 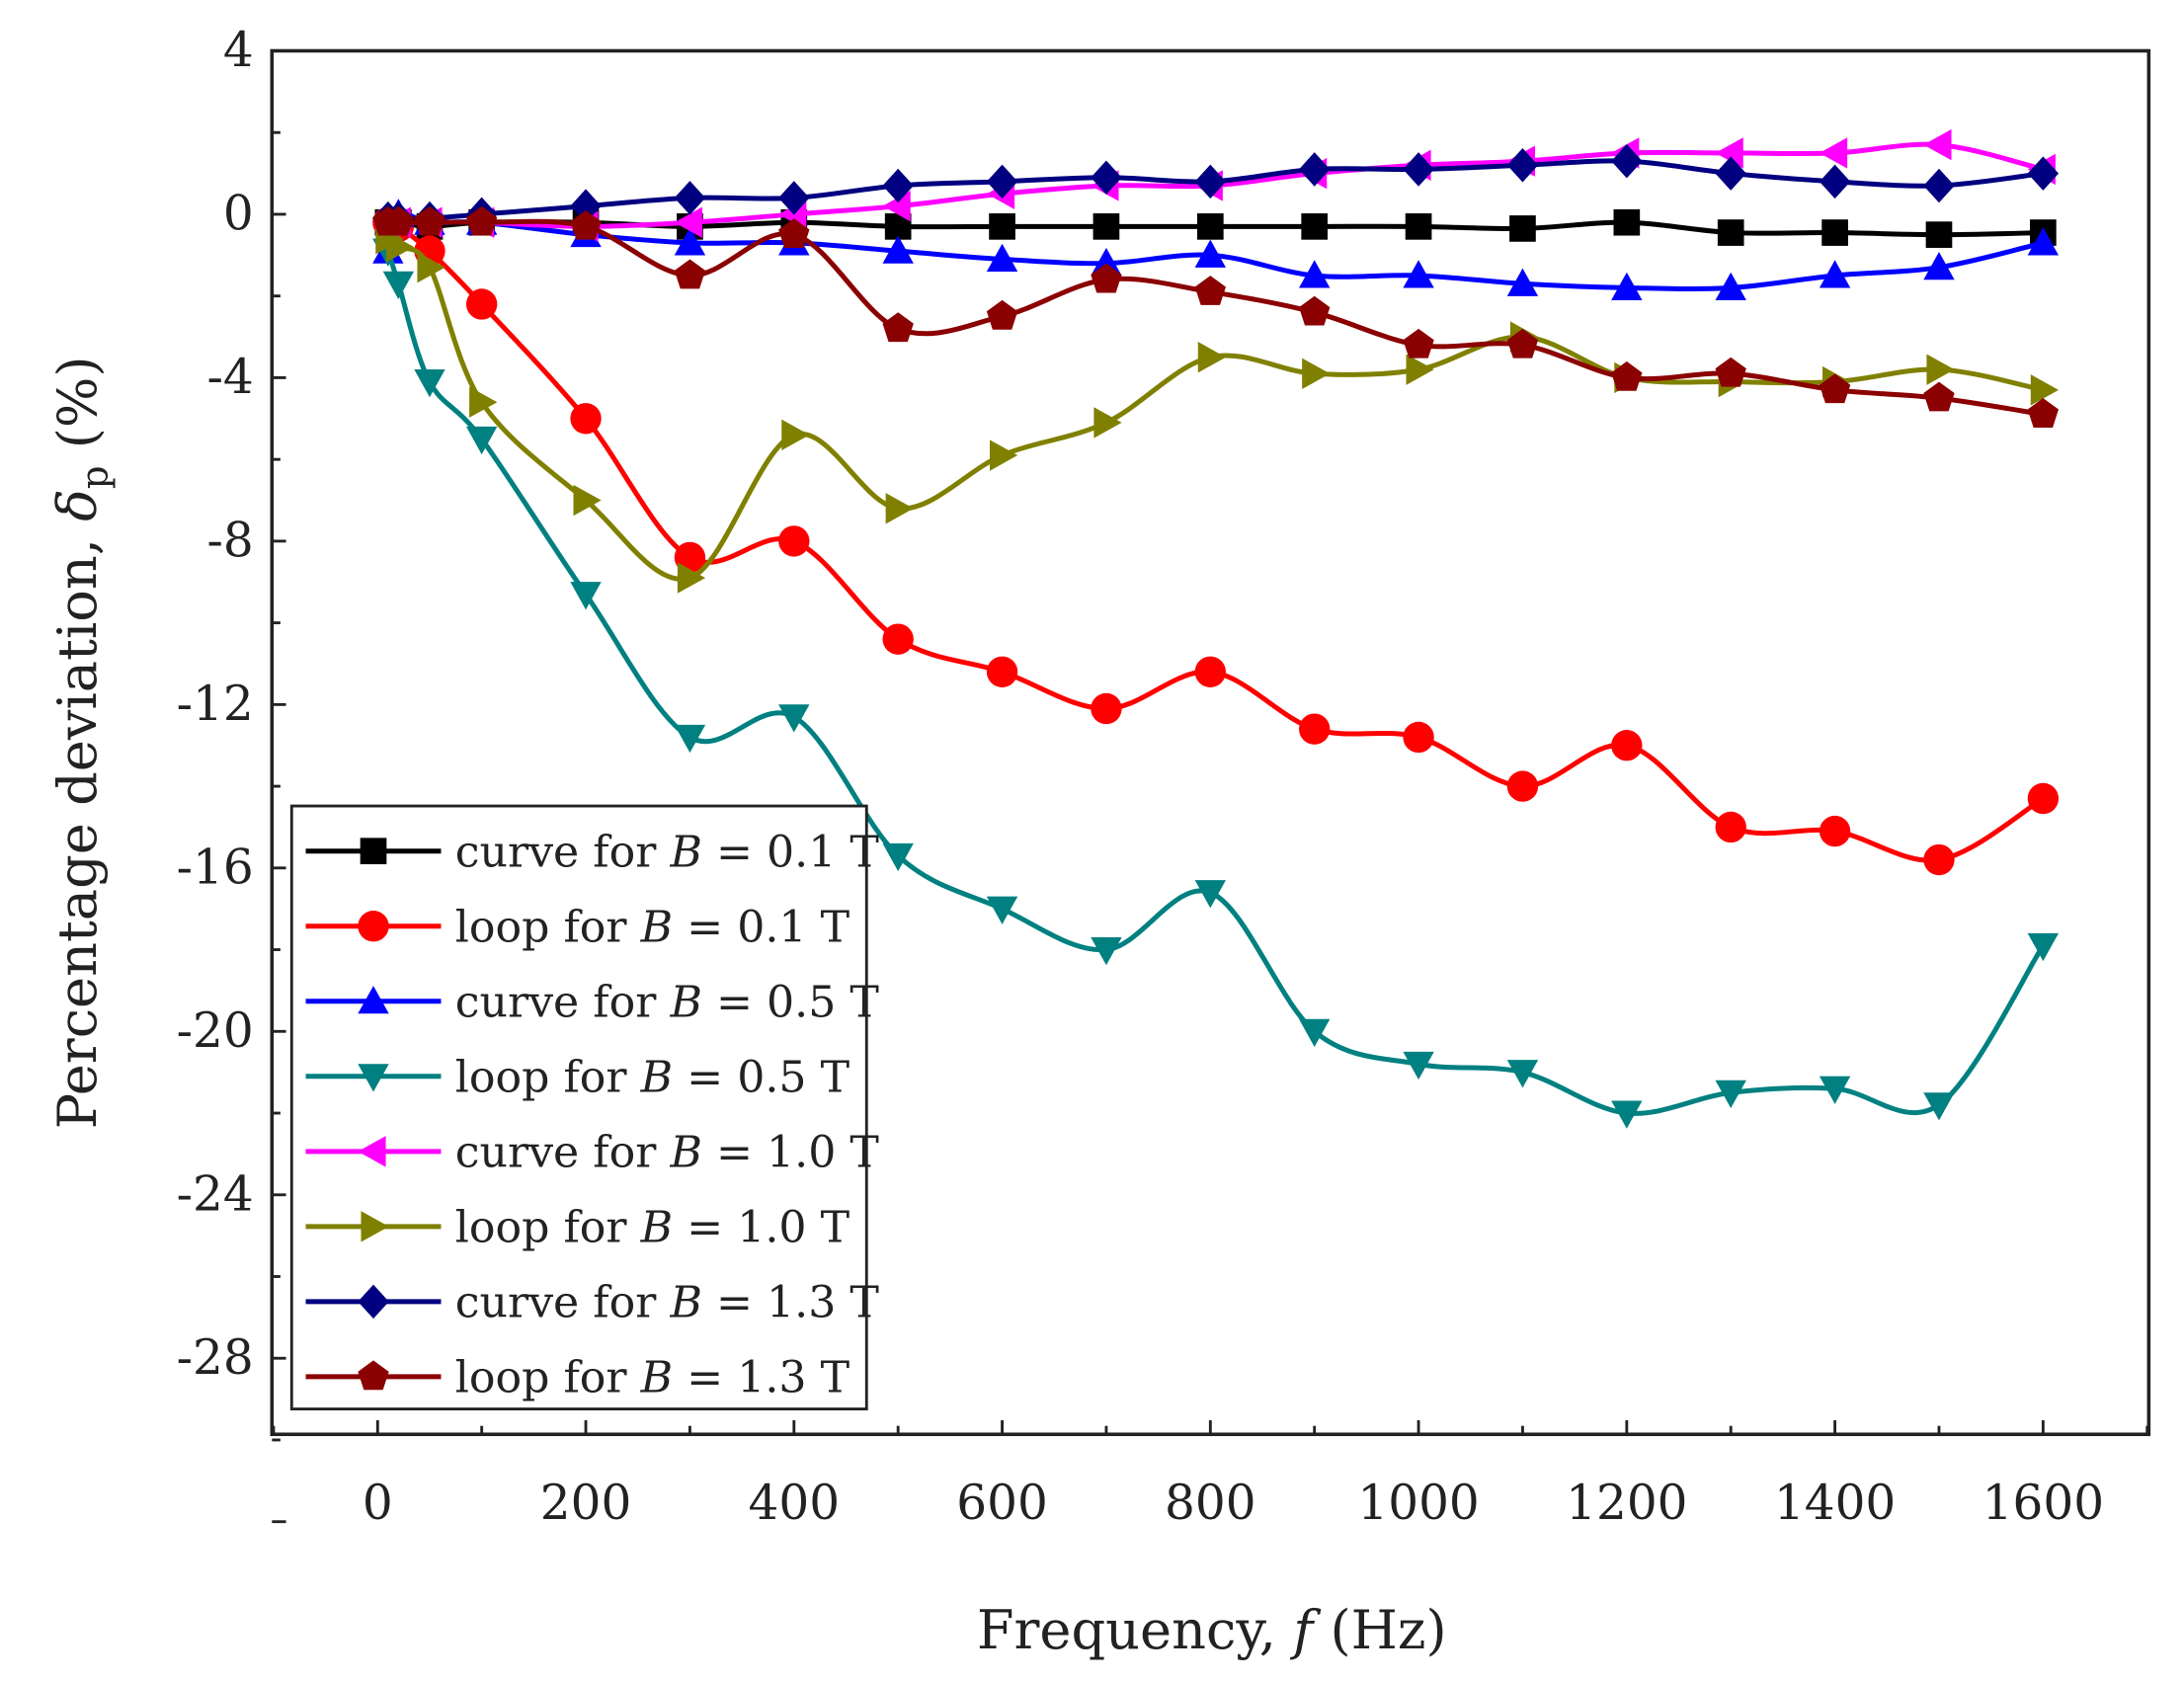 I want to click on y-axis-title: Percentage deviation, δp (%), so click(x=81, y=742).